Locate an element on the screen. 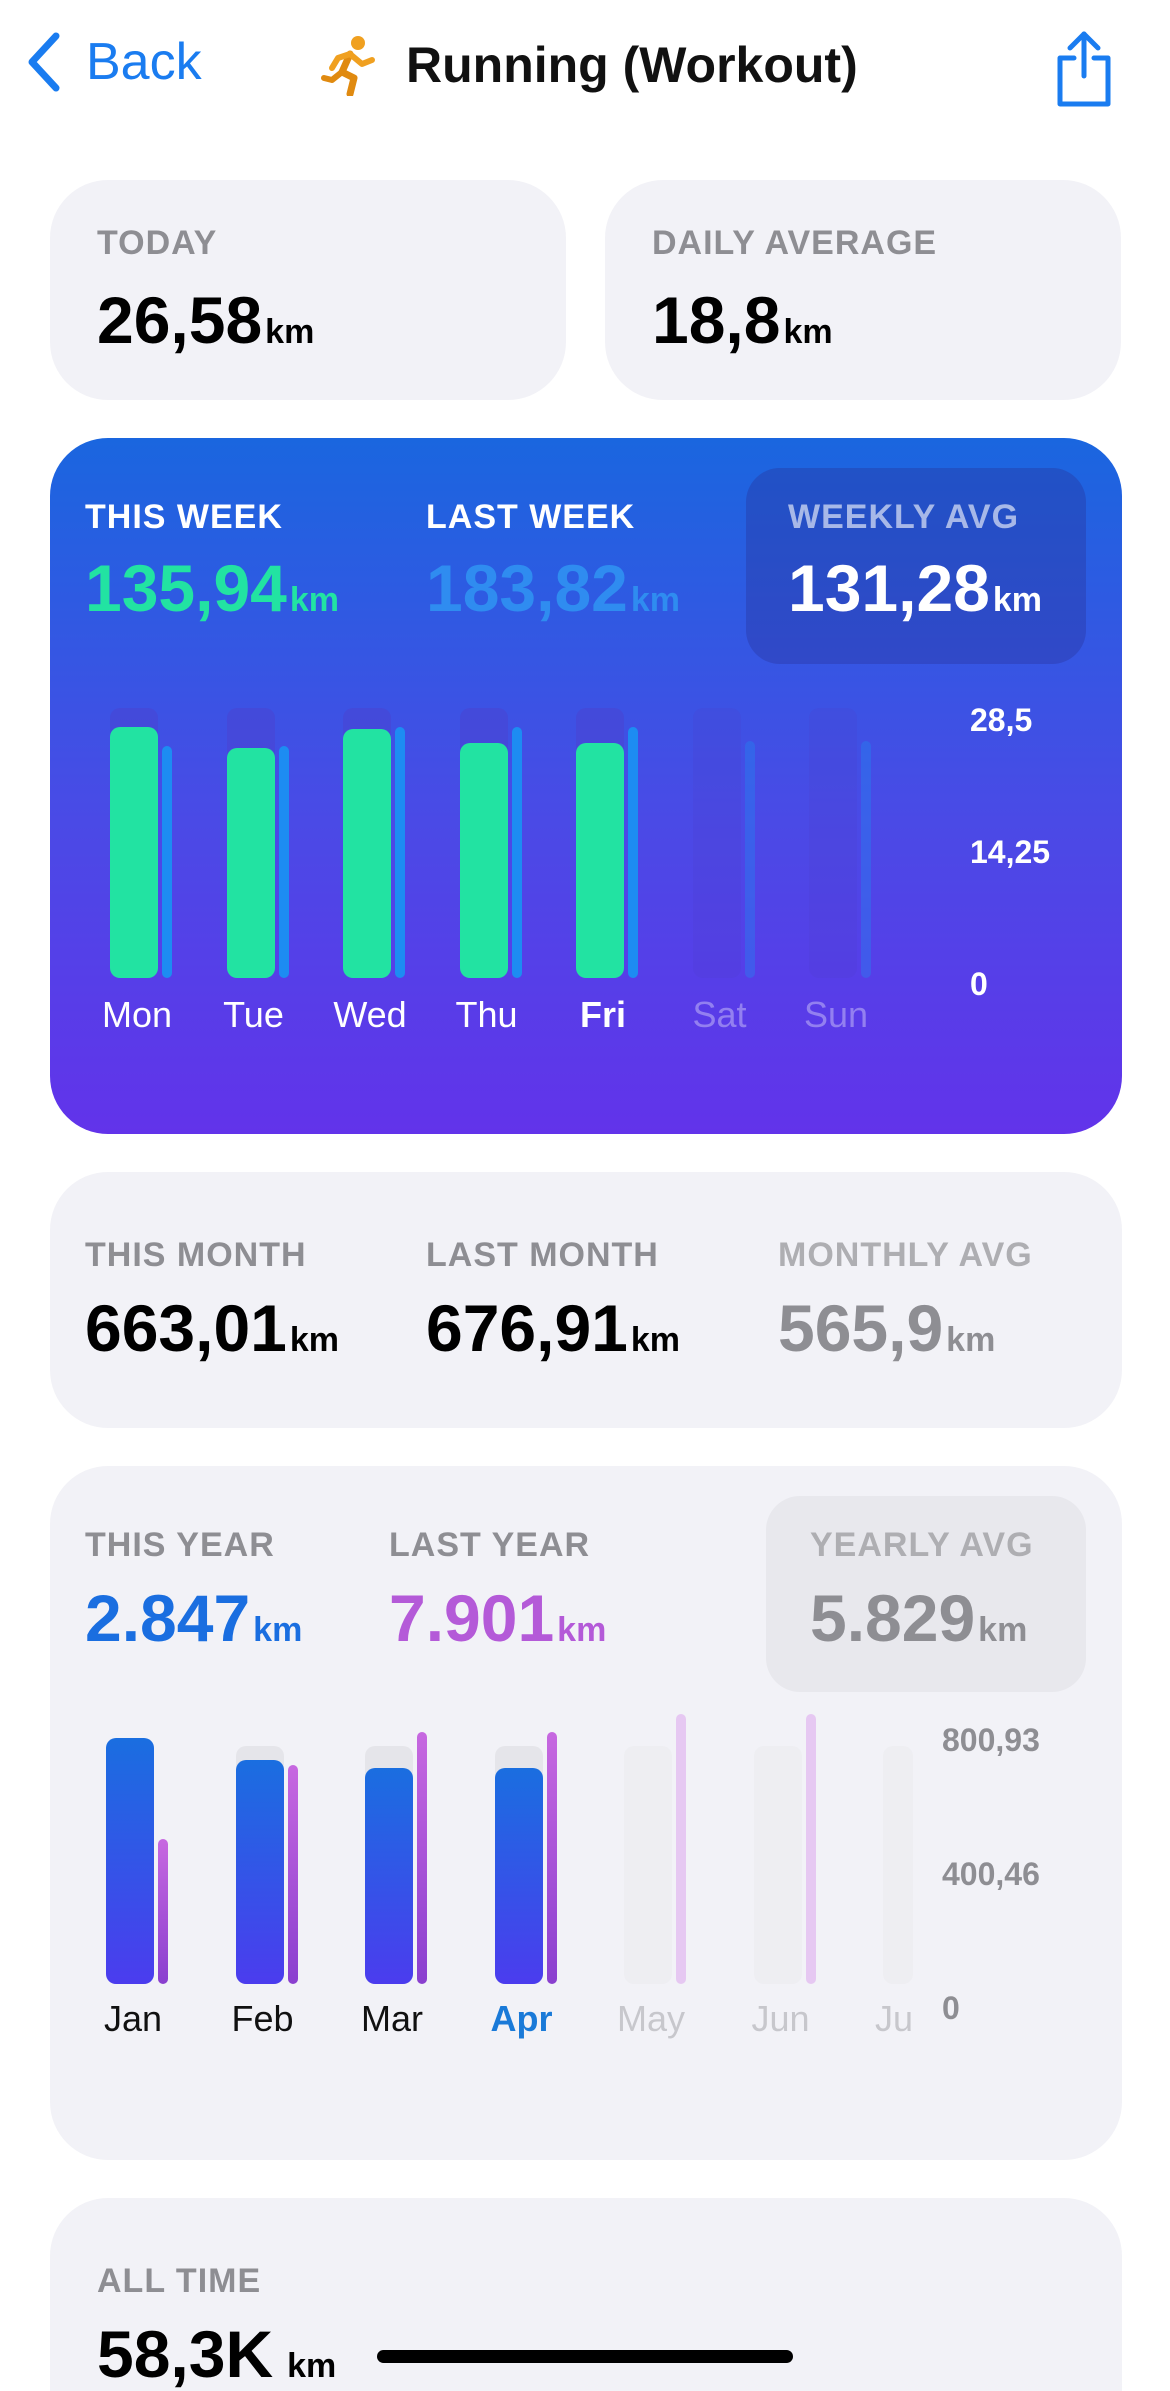 This screenshot has height=2391, width=1170. yearly-avg-label: YEARLY AVG is located at coordinates (922, 1545).